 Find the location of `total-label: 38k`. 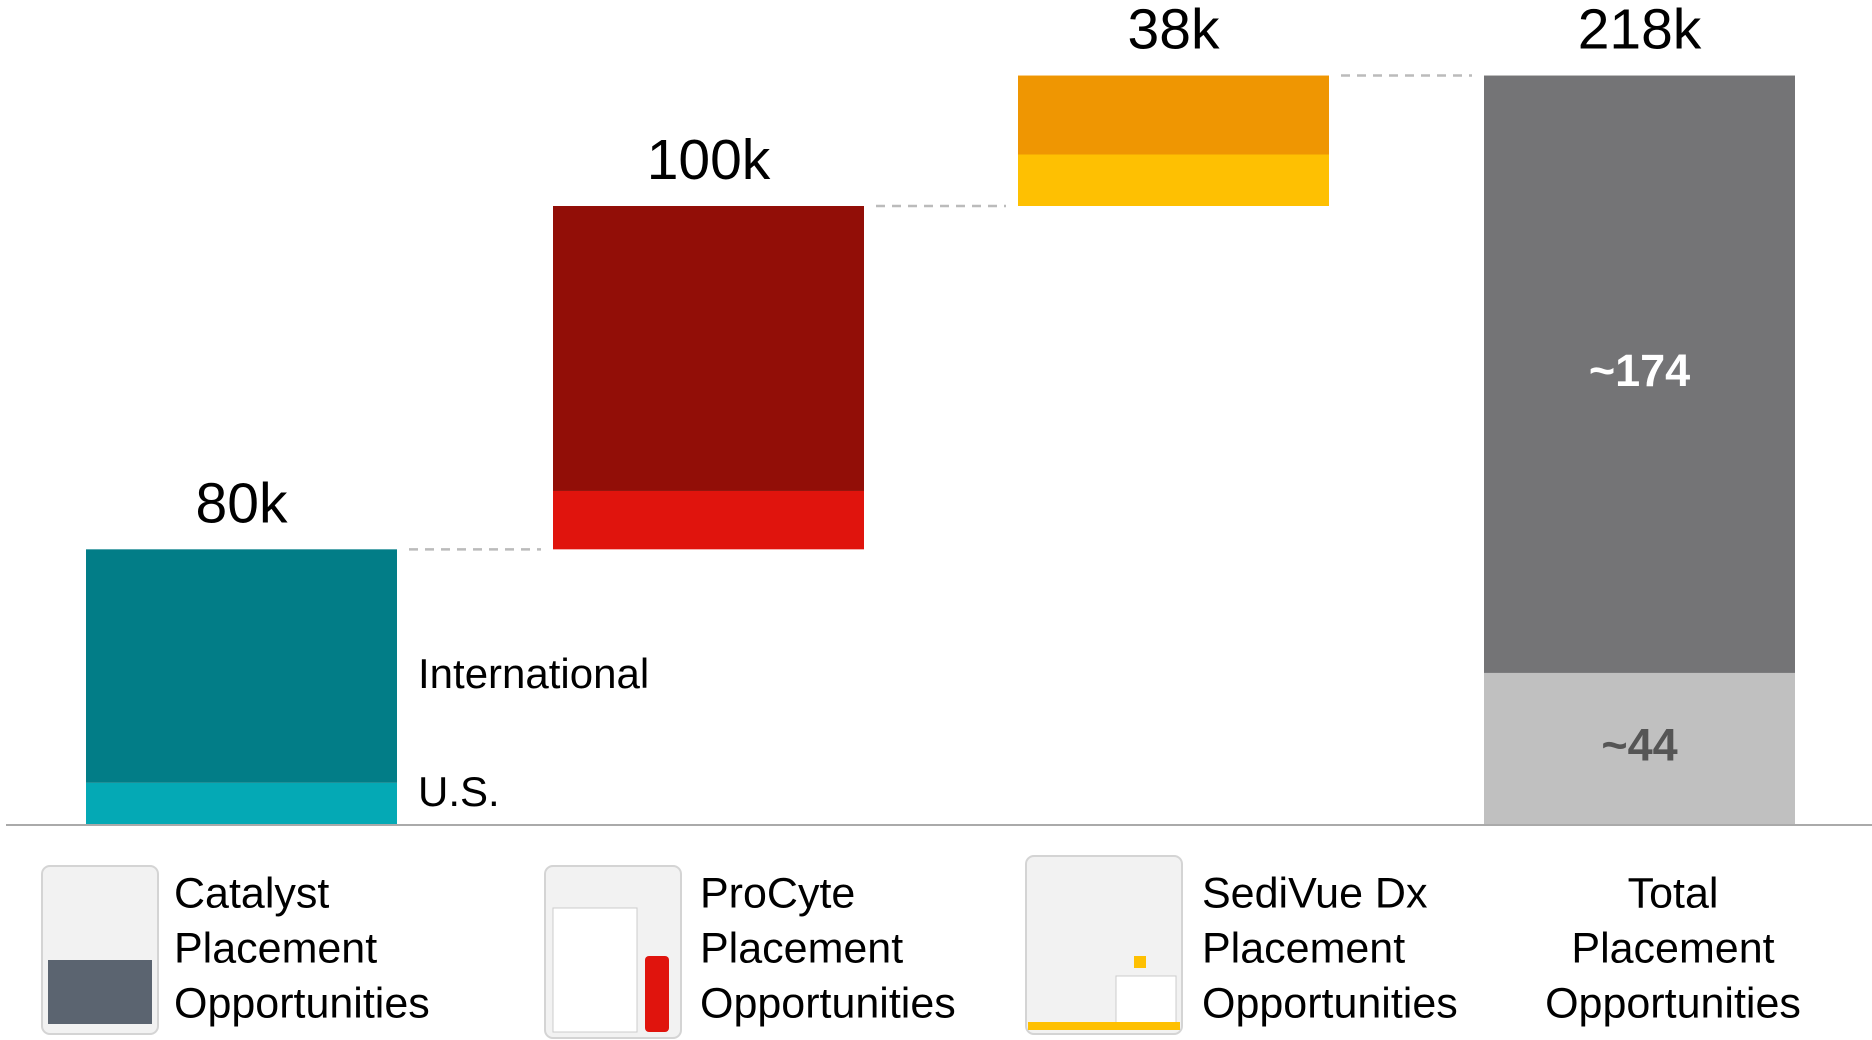

total-label: 38k is located at coordinates (1174, 31).